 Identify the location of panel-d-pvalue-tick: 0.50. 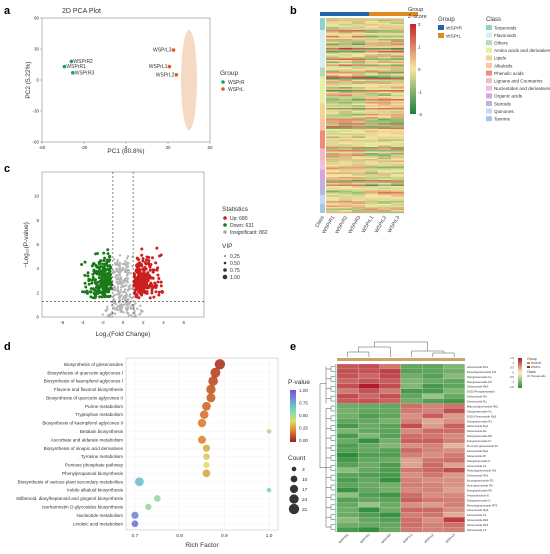
(303, 415).